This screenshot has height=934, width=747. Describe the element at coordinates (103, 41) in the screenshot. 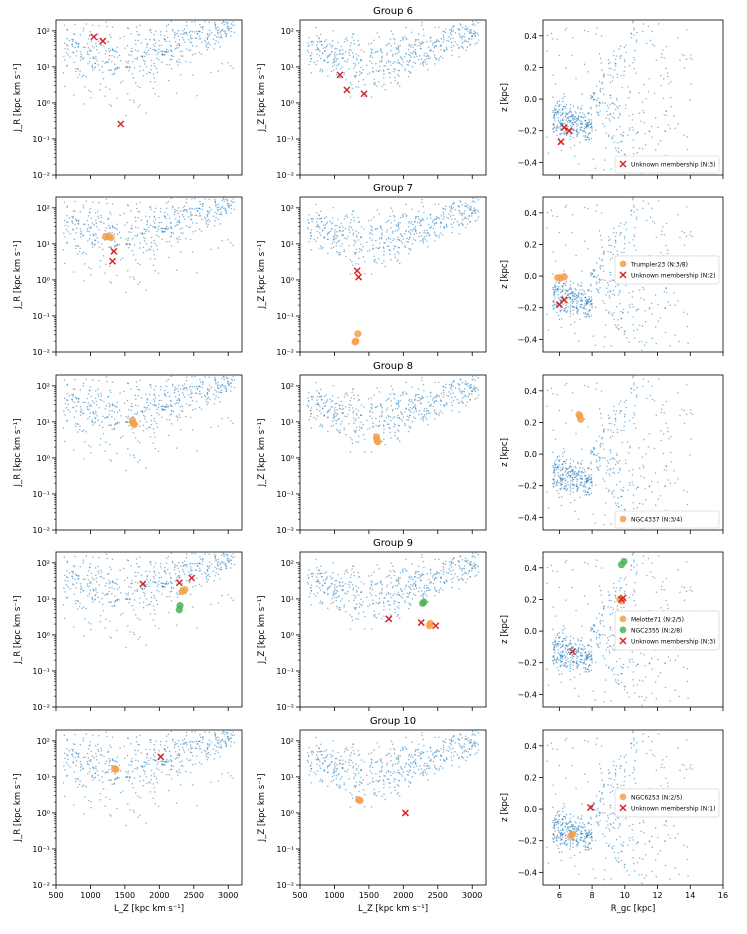

I see `unknown-member-cross` at that location.